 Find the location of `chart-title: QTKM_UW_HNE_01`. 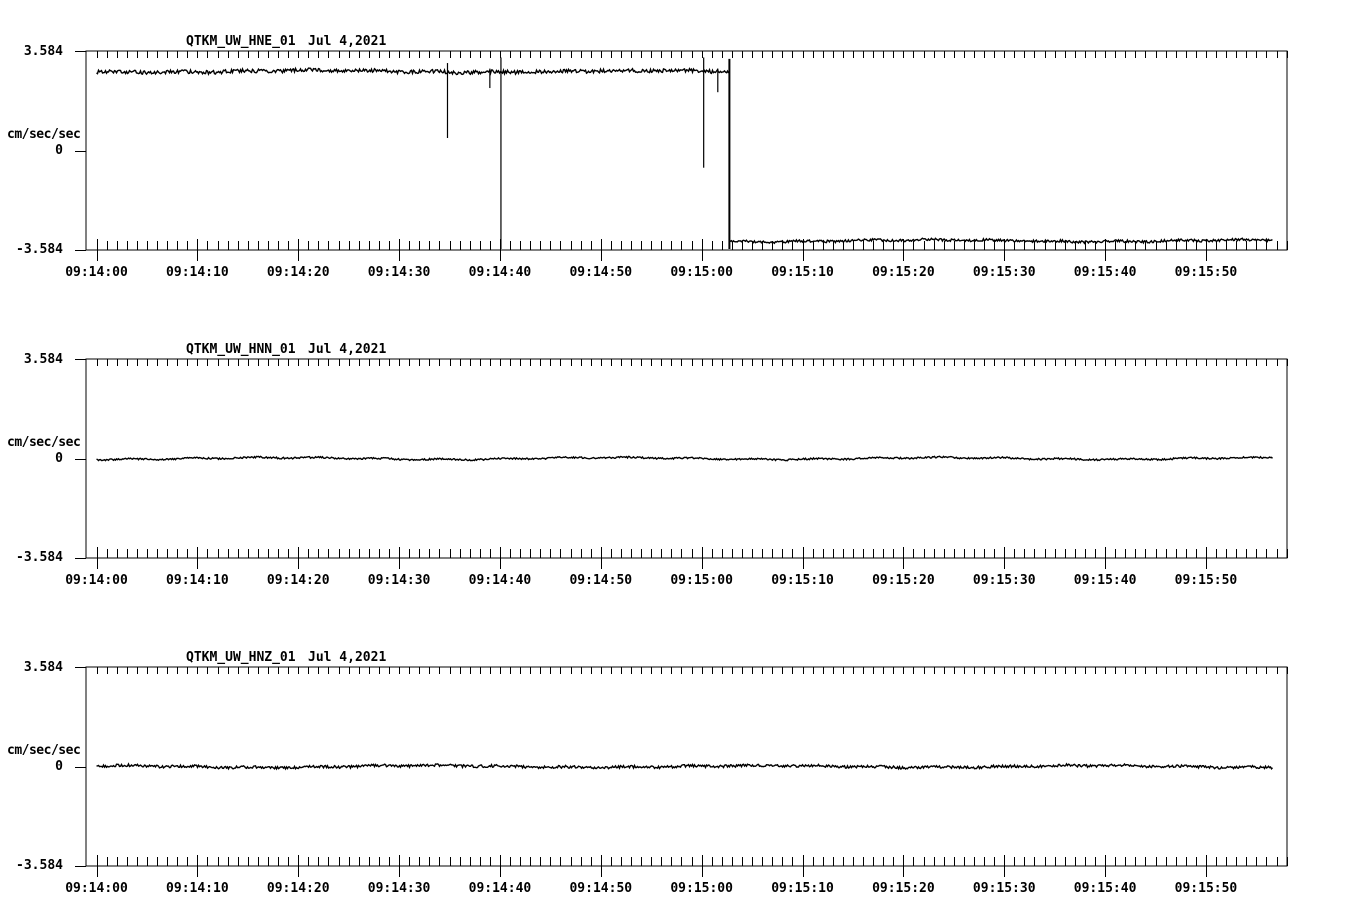

chart-title: QTKM_UW_HNE_01 is located at coordinates (241, 41).